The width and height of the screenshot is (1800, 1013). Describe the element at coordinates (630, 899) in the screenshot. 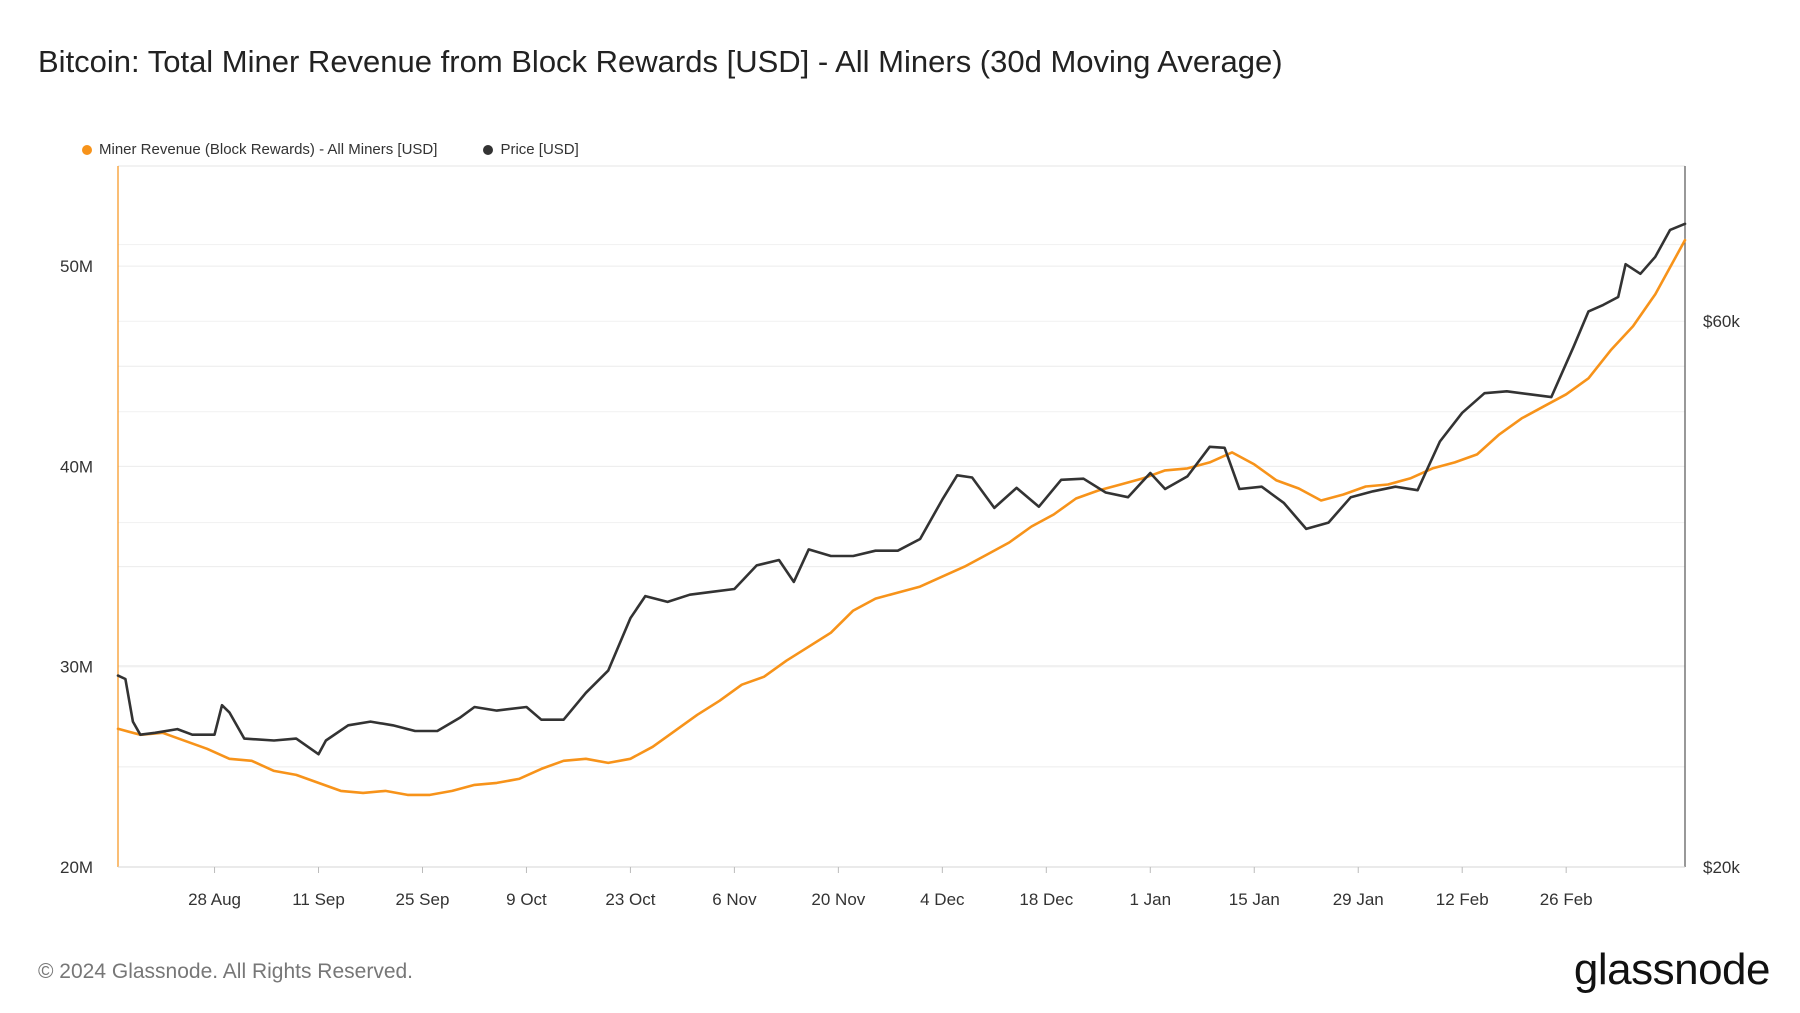

I see `x-tick-label: 23 Oct` at that location.